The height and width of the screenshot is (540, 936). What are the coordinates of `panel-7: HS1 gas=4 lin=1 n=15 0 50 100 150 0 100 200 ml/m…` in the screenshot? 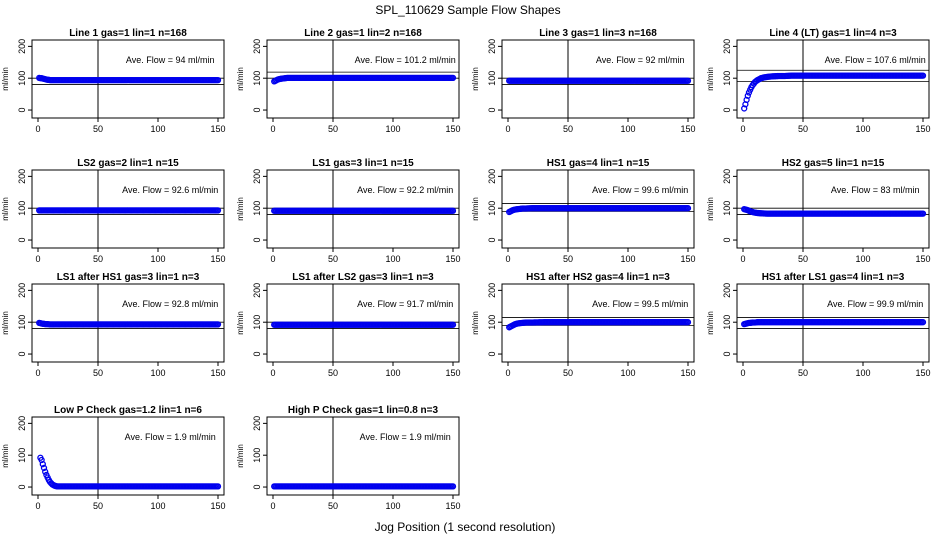 It's located at (583, 211).